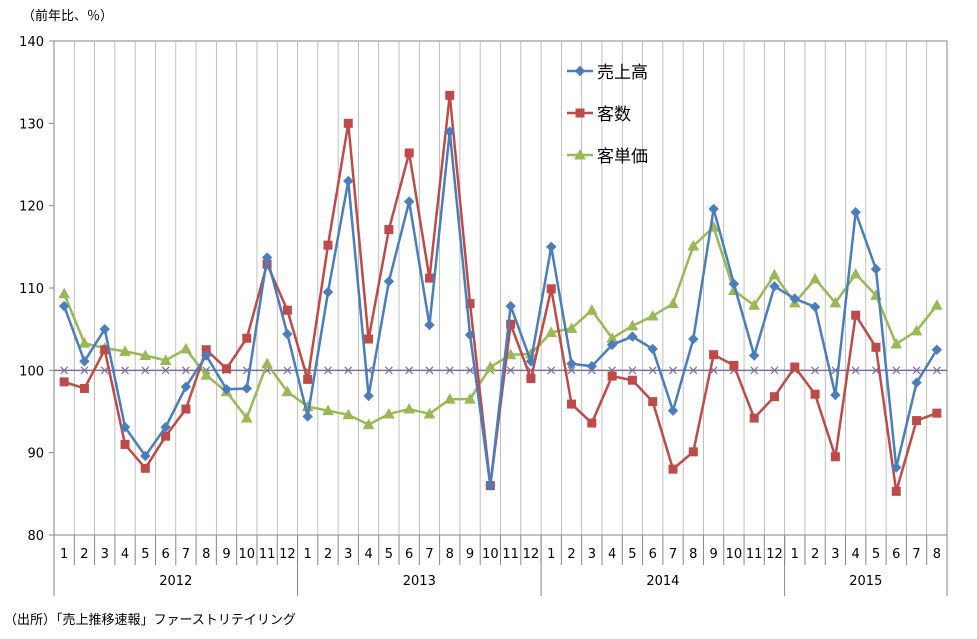 This screenshot has width=977, height=639. Describe the element at coordinates (31, 371) in the screenshot. I see `y-tick-label: 100` at that location.